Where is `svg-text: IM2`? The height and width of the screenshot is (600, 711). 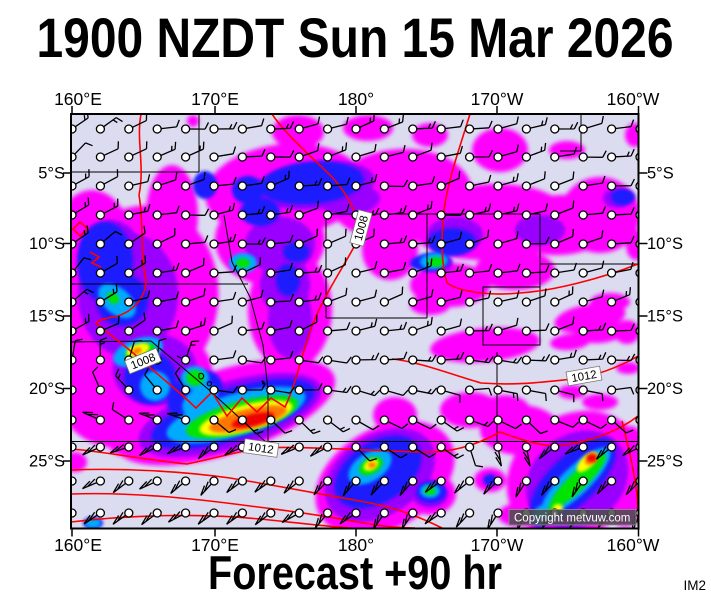 svg-text: IM2 is located at coordinates (694, 585).